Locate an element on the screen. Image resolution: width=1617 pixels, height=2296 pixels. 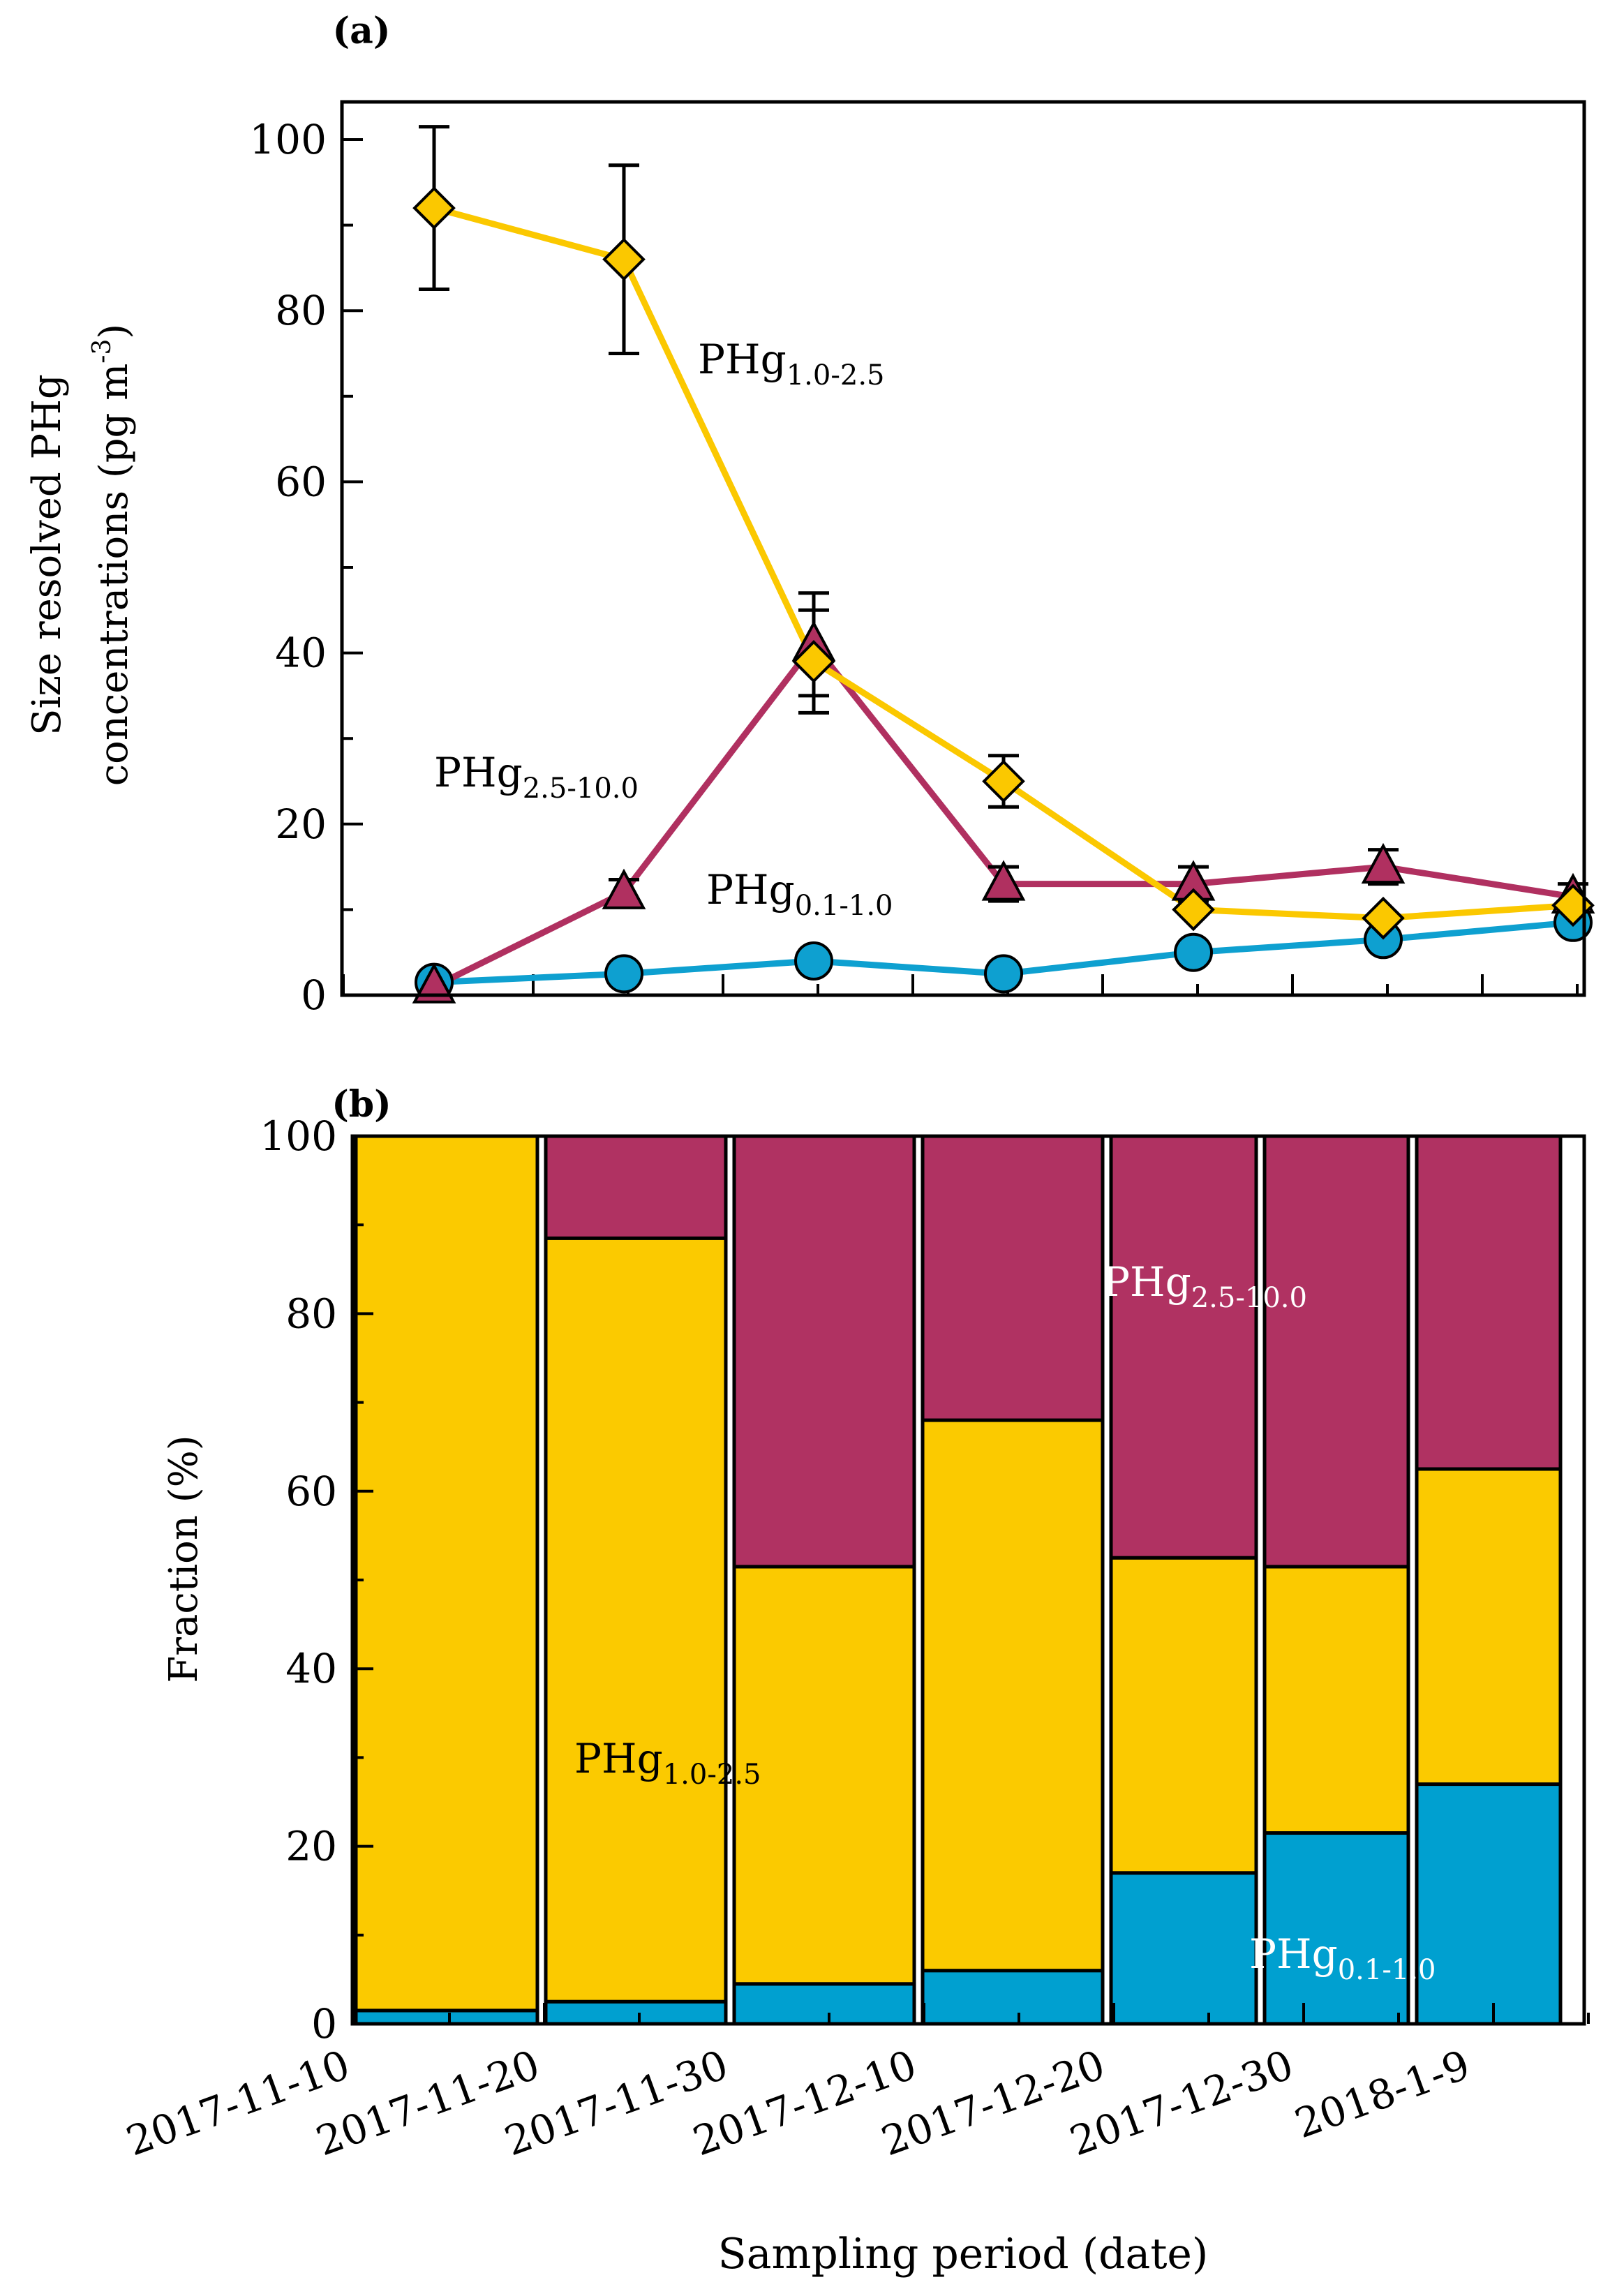
panel-a-y-tick-label: 0 is located at coordinates (314, 995).